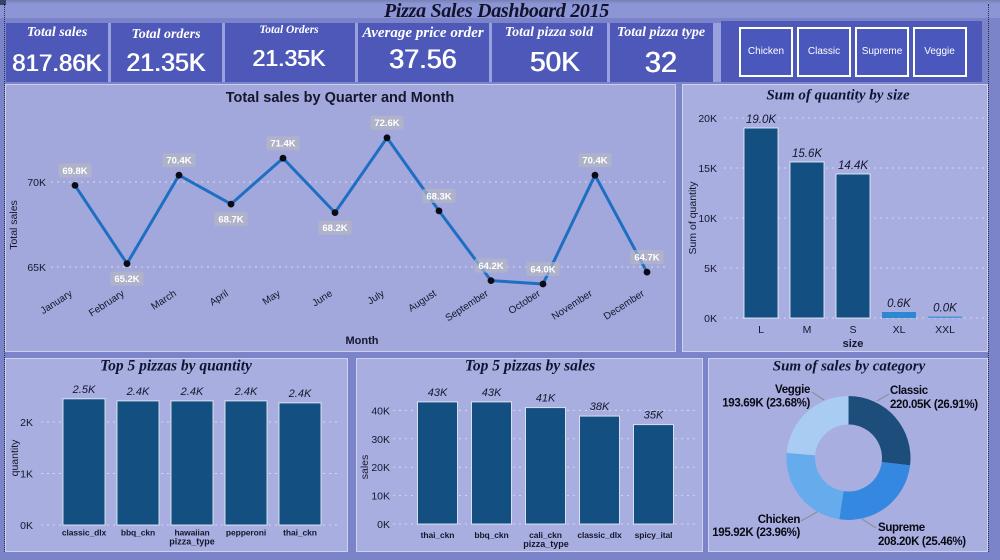  I want to click on svg-text: 68.7K, so click(230, 220).